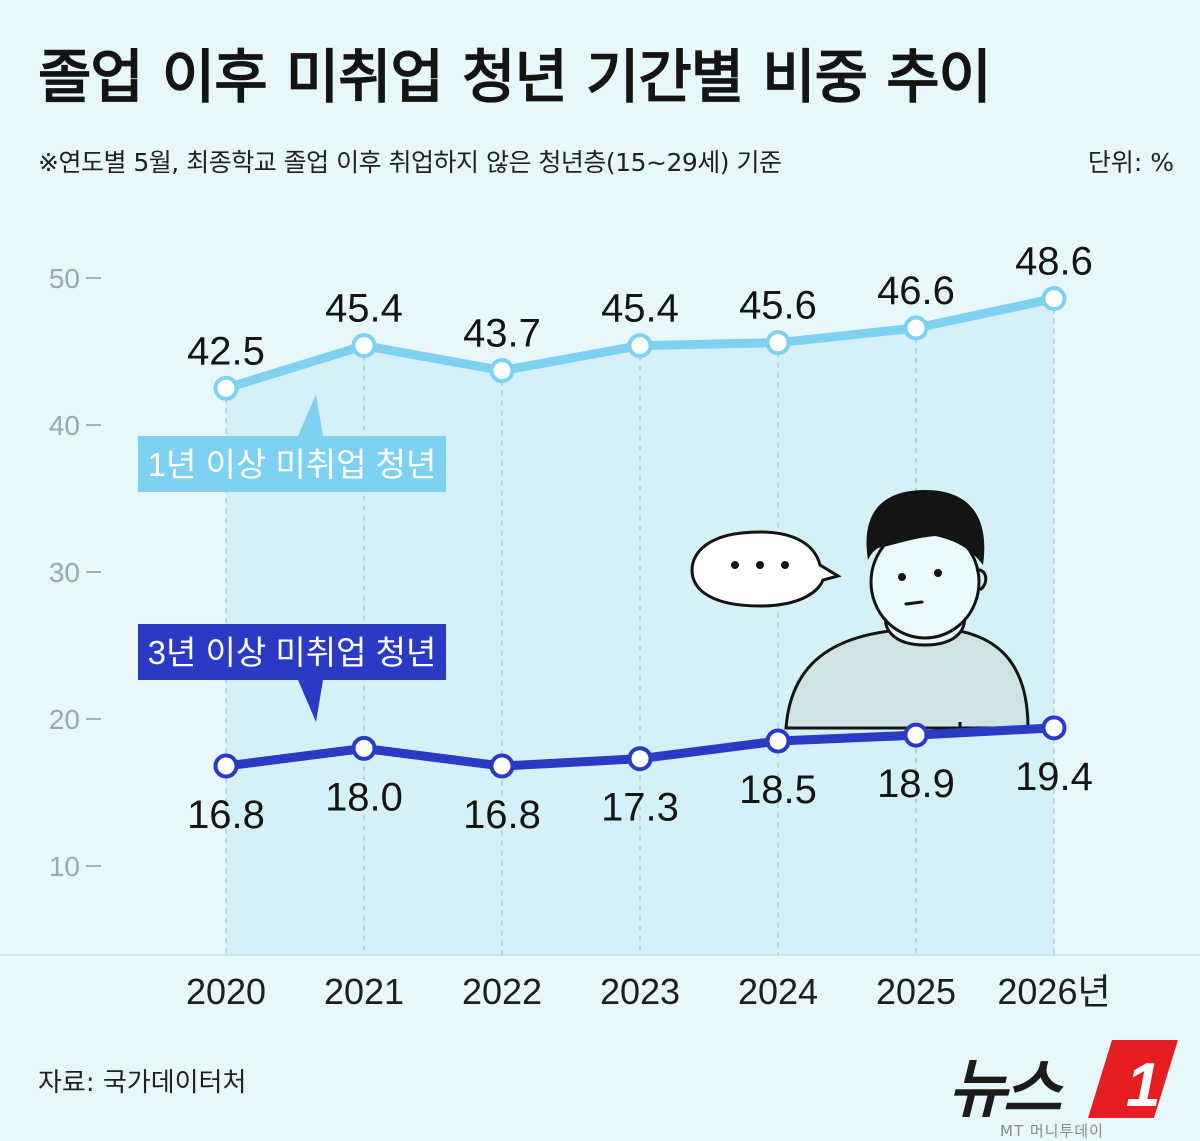 The image size is (1200, 1141). What do you see at coordinates (64, 866) in the screenshot?
I see `y-tick-label-10: 10` at bounding box center [64, 866].